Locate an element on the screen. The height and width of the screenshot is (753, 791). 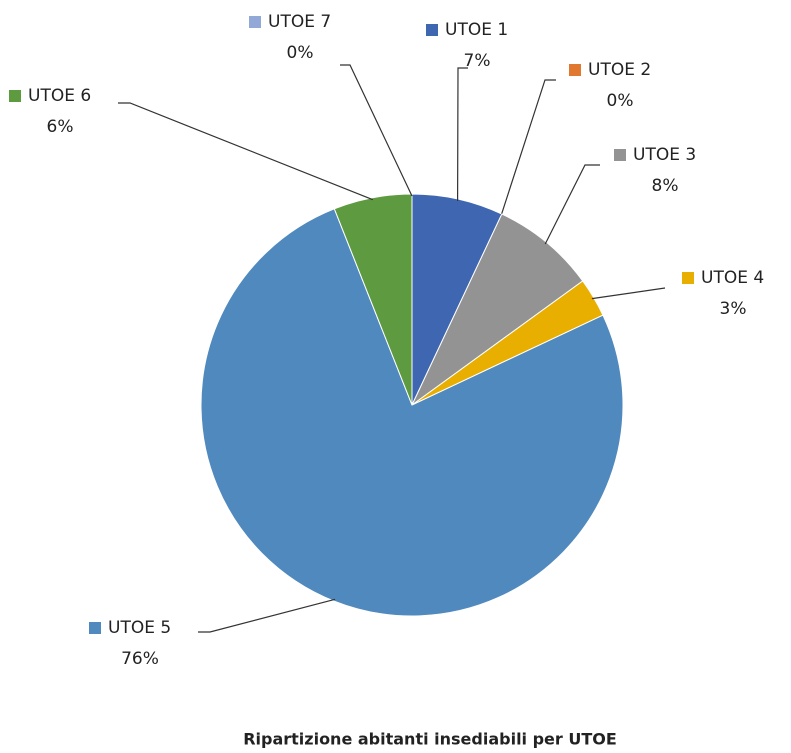
pie-slice is located at coordinates (373, 299).